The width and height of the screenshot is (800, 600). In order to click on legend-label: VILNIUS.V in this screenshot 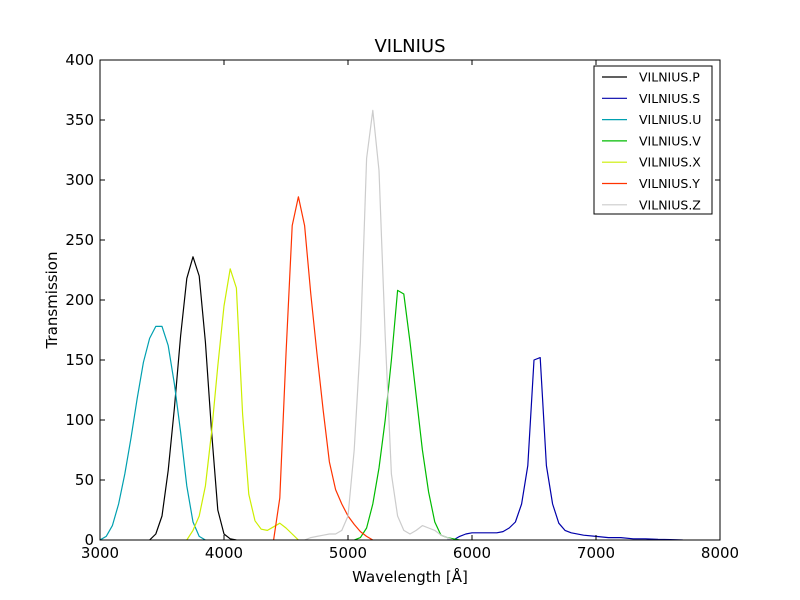, I will do `click(670, 140)`.